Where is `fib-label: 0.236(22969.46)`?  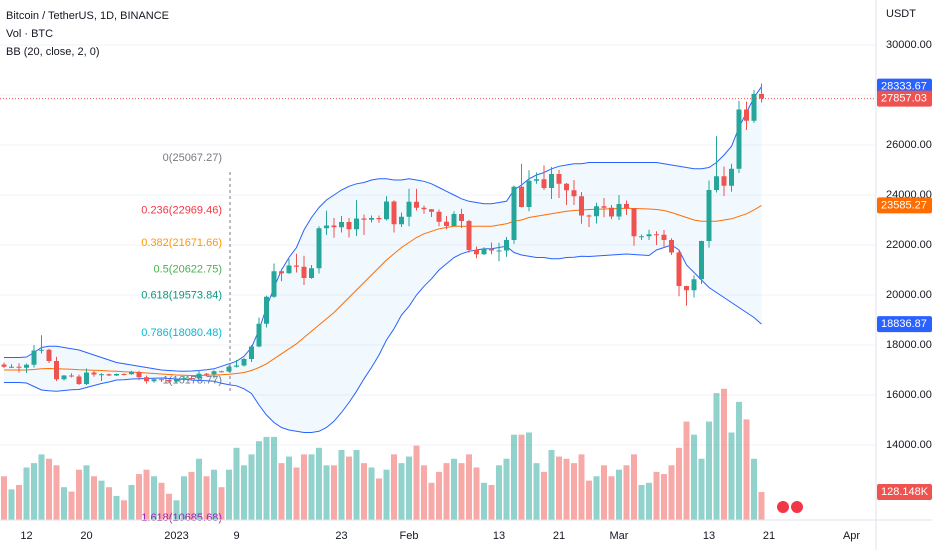
fib-label: 0.236(22969.46) is located at coordinates (181, 211).